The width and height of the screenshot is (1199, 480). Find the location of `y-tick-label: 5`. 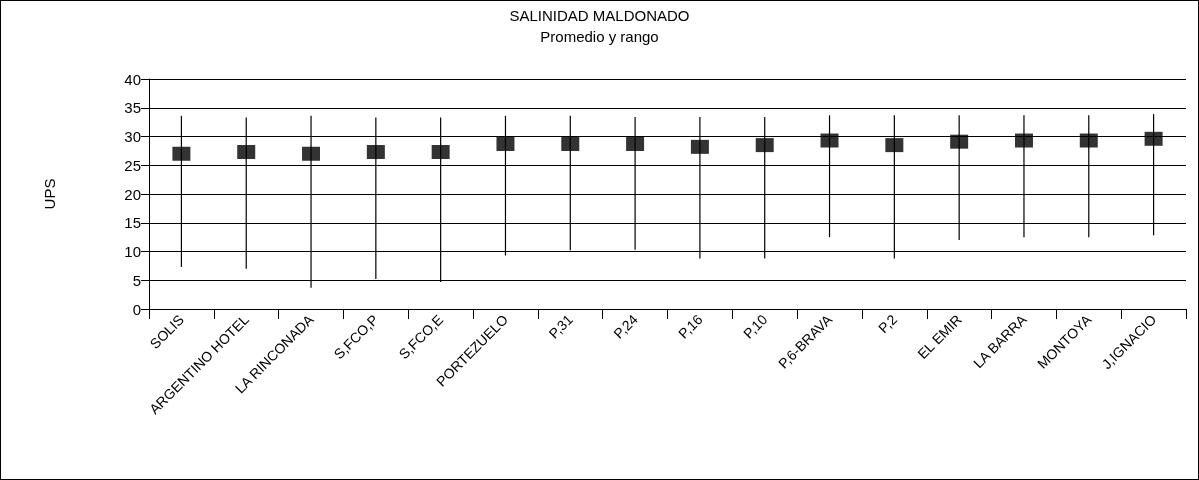

y-tick-label: 5 is located at coordinates (136, 280).